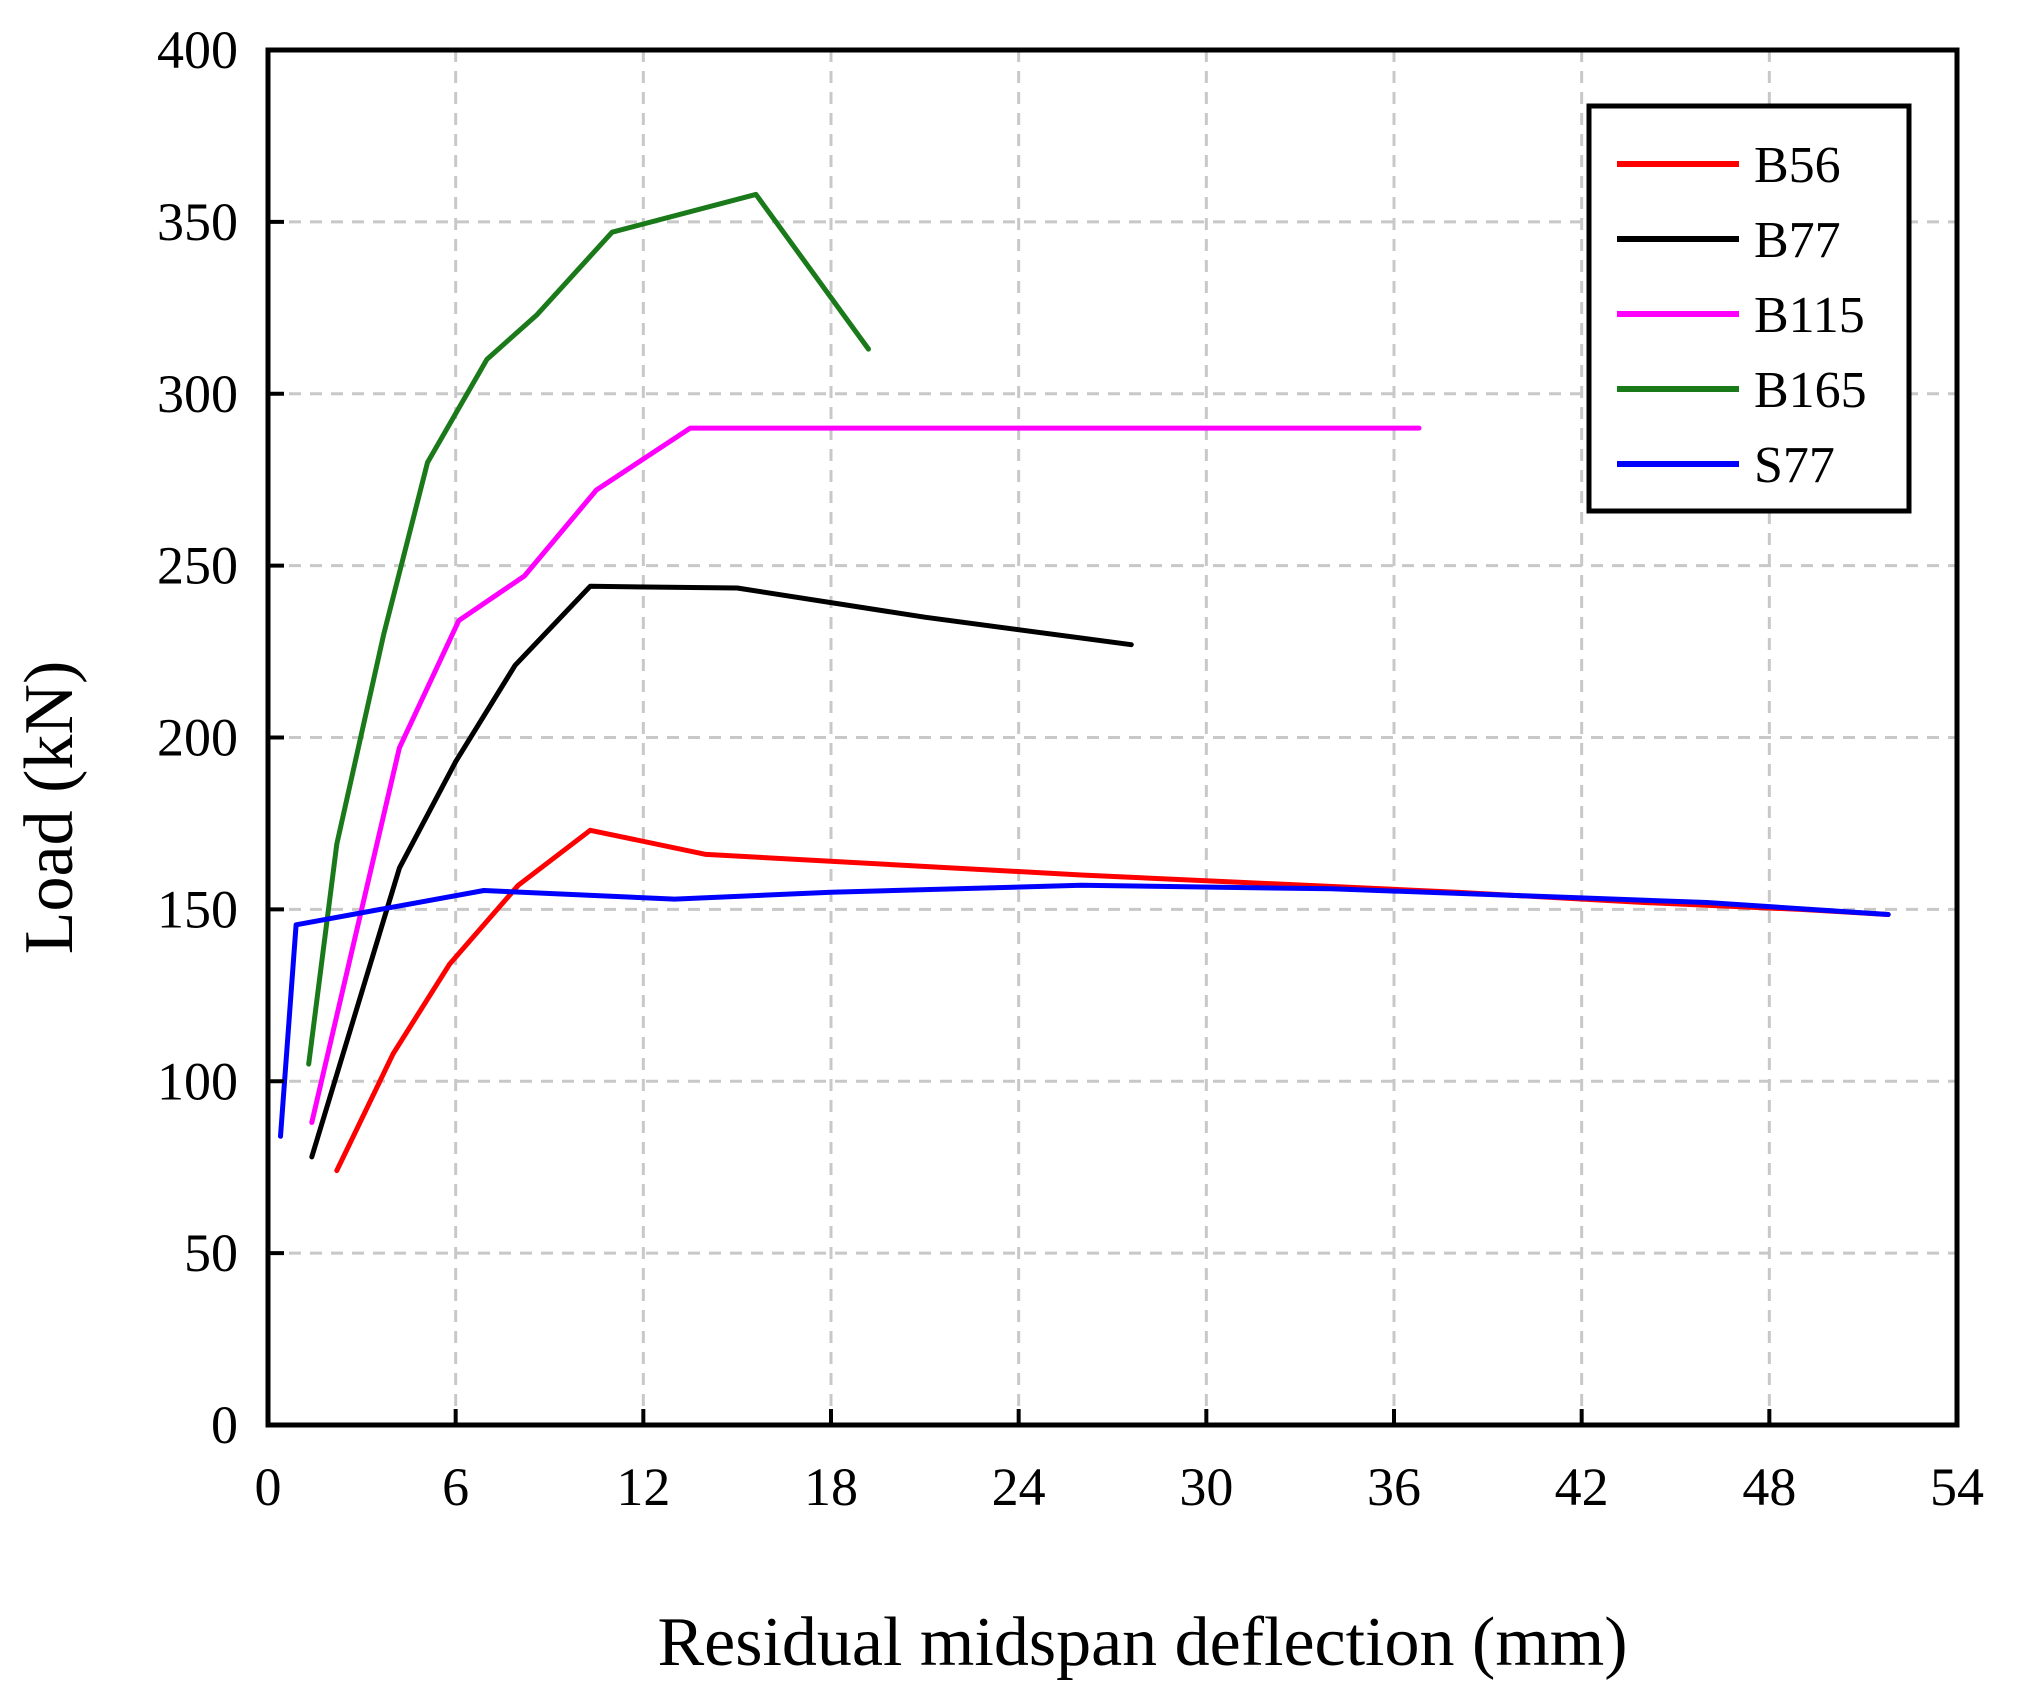 Image resolution: width=2030 pixels, height=1702 pixels. I want to click on y-tick-label: 50, so click(211, 1253).